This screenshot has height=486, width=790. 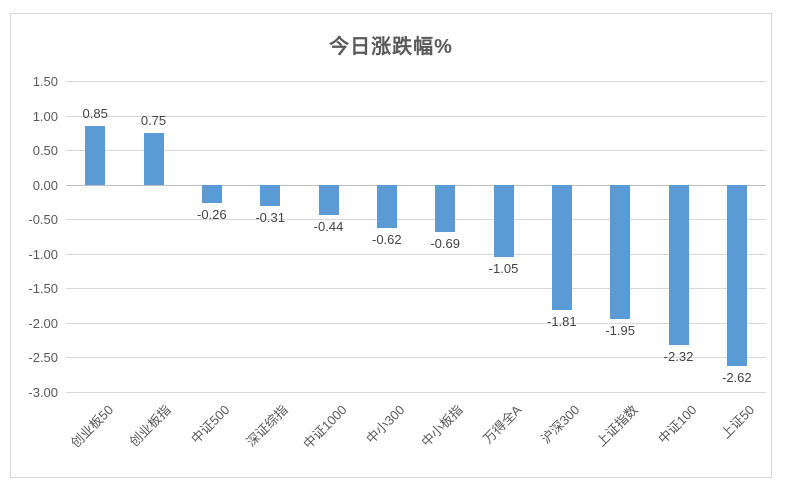 What do you see at coordinates (95, 113) in the screenshot?
I see `bar-value-label: 0.85` at bounding box center [95, 113].